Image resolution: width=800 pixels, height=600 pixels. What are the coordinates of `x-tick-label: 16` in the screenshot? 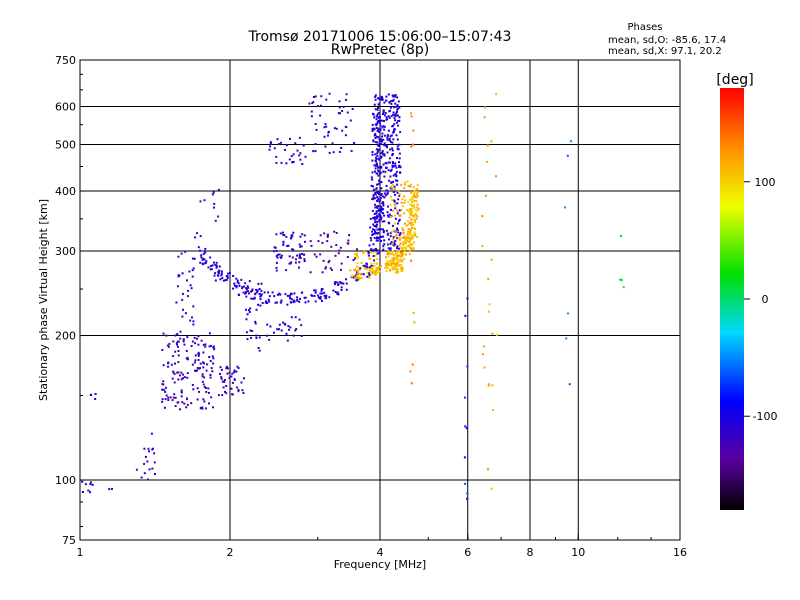 It's located at (680, 552).